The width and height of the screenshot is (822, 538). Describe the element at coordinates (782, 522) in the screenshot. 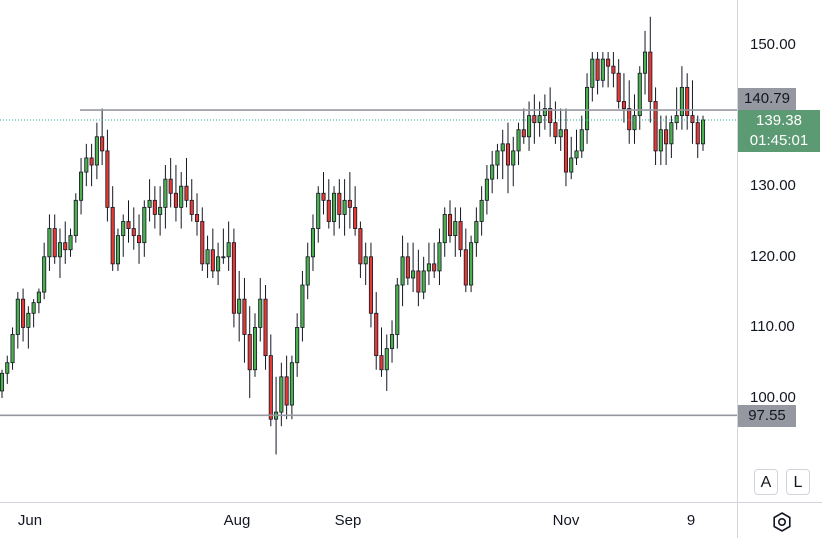

I see `settings-icon` at that location.